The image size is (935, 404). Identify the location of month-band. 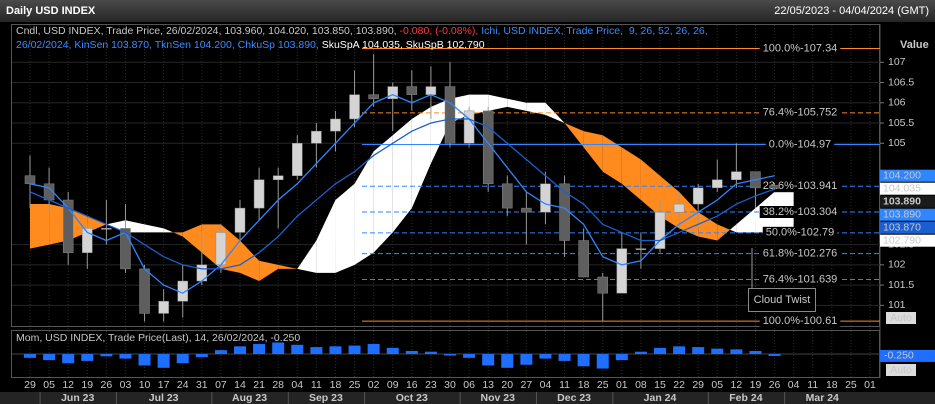
(467, 398).